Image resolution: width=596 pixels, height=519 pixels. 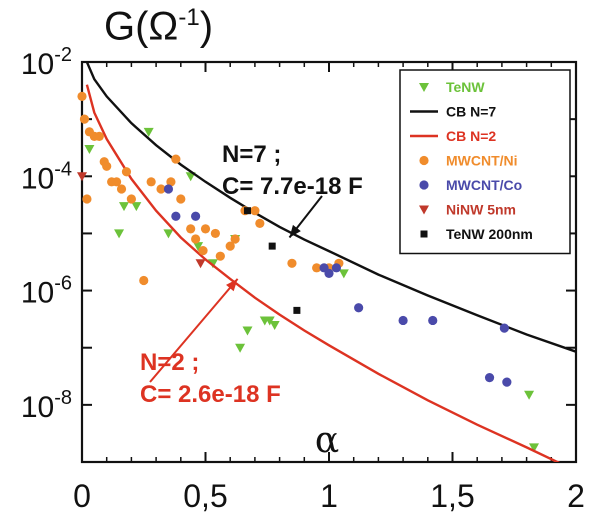 I want to click on y-axis-label-close: ), so click(x=206, y=26).